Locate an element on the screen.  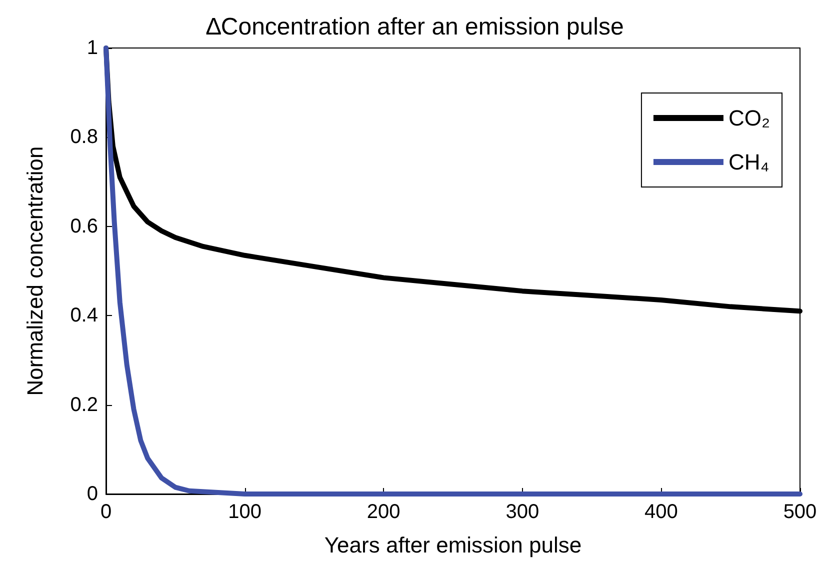
x-tick-label: 400 is located at coordinates (661, 512).